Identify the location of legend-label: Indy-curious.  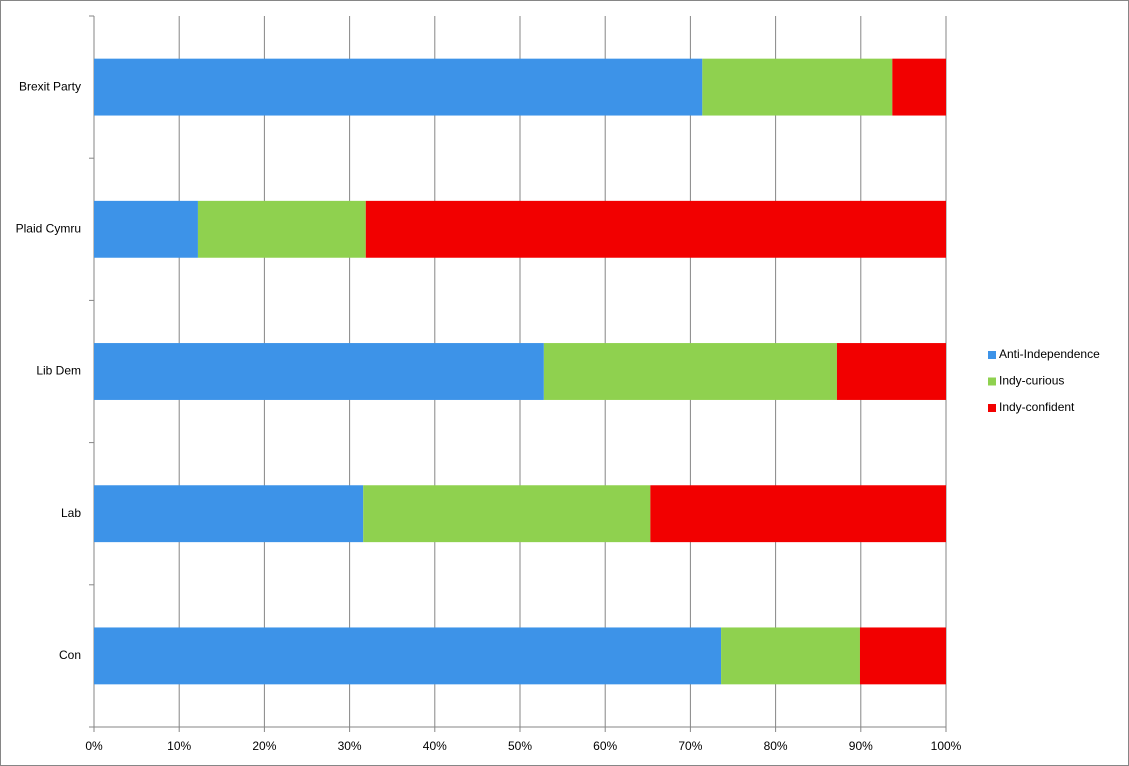
(1031, 381).